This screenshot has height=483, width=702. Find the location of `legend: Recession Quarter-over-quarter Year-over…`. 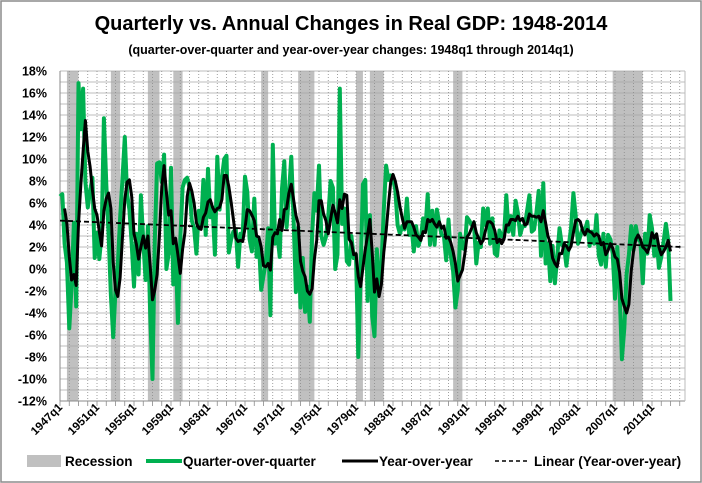

legend: Recession Quarter-over-quarter Year-over… is located at coordinates (354, 461).